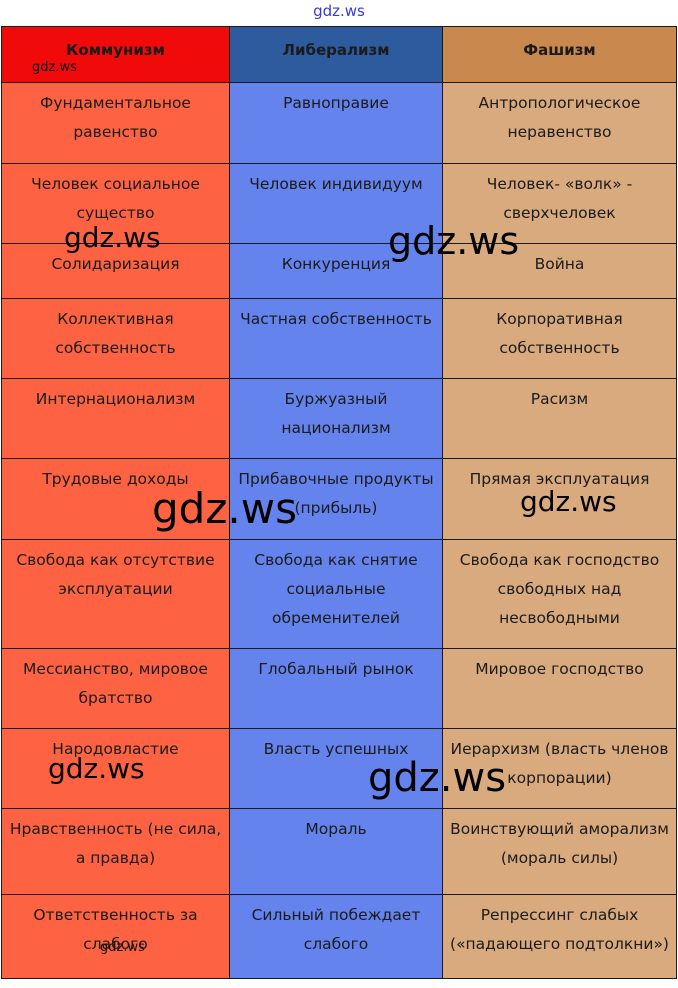 This screenshot has height=988, width=678. Describe the element at coordinates (336, 418) in the screenshot. I see `cell-liberalism: Буржуазный национализм` at that location.